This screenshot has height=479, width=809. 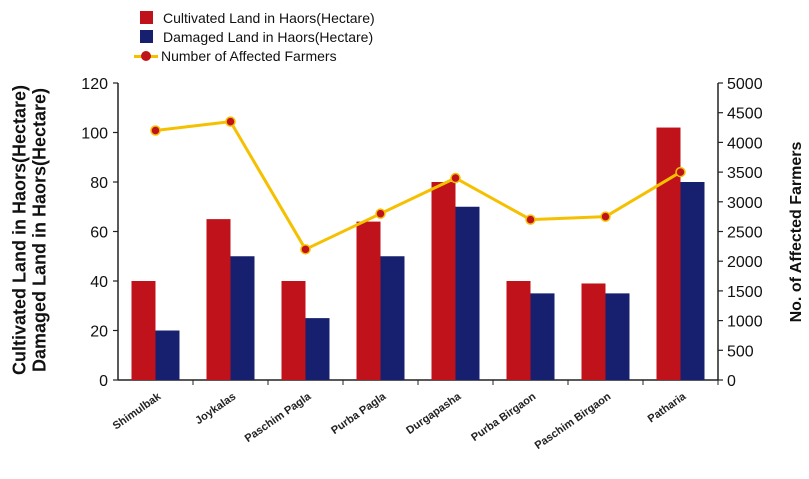 What do you see at coordinates (99, 332) in the screenshot?
I see `left-tick-label: 20` at bounding box center [99, 332].